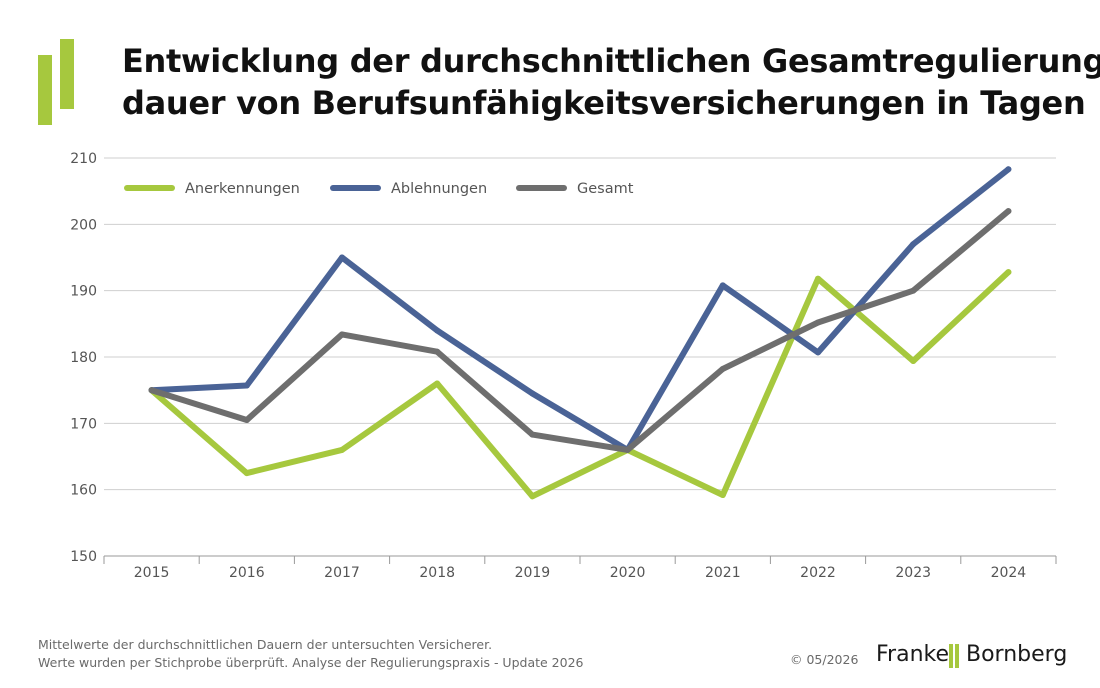 The height and width of the screenshot is (688, 1100). What do you see at coordinates (913, 573) in the screenshot?
I see `x-tick-label: 2023` at bounding box center [913, 573].